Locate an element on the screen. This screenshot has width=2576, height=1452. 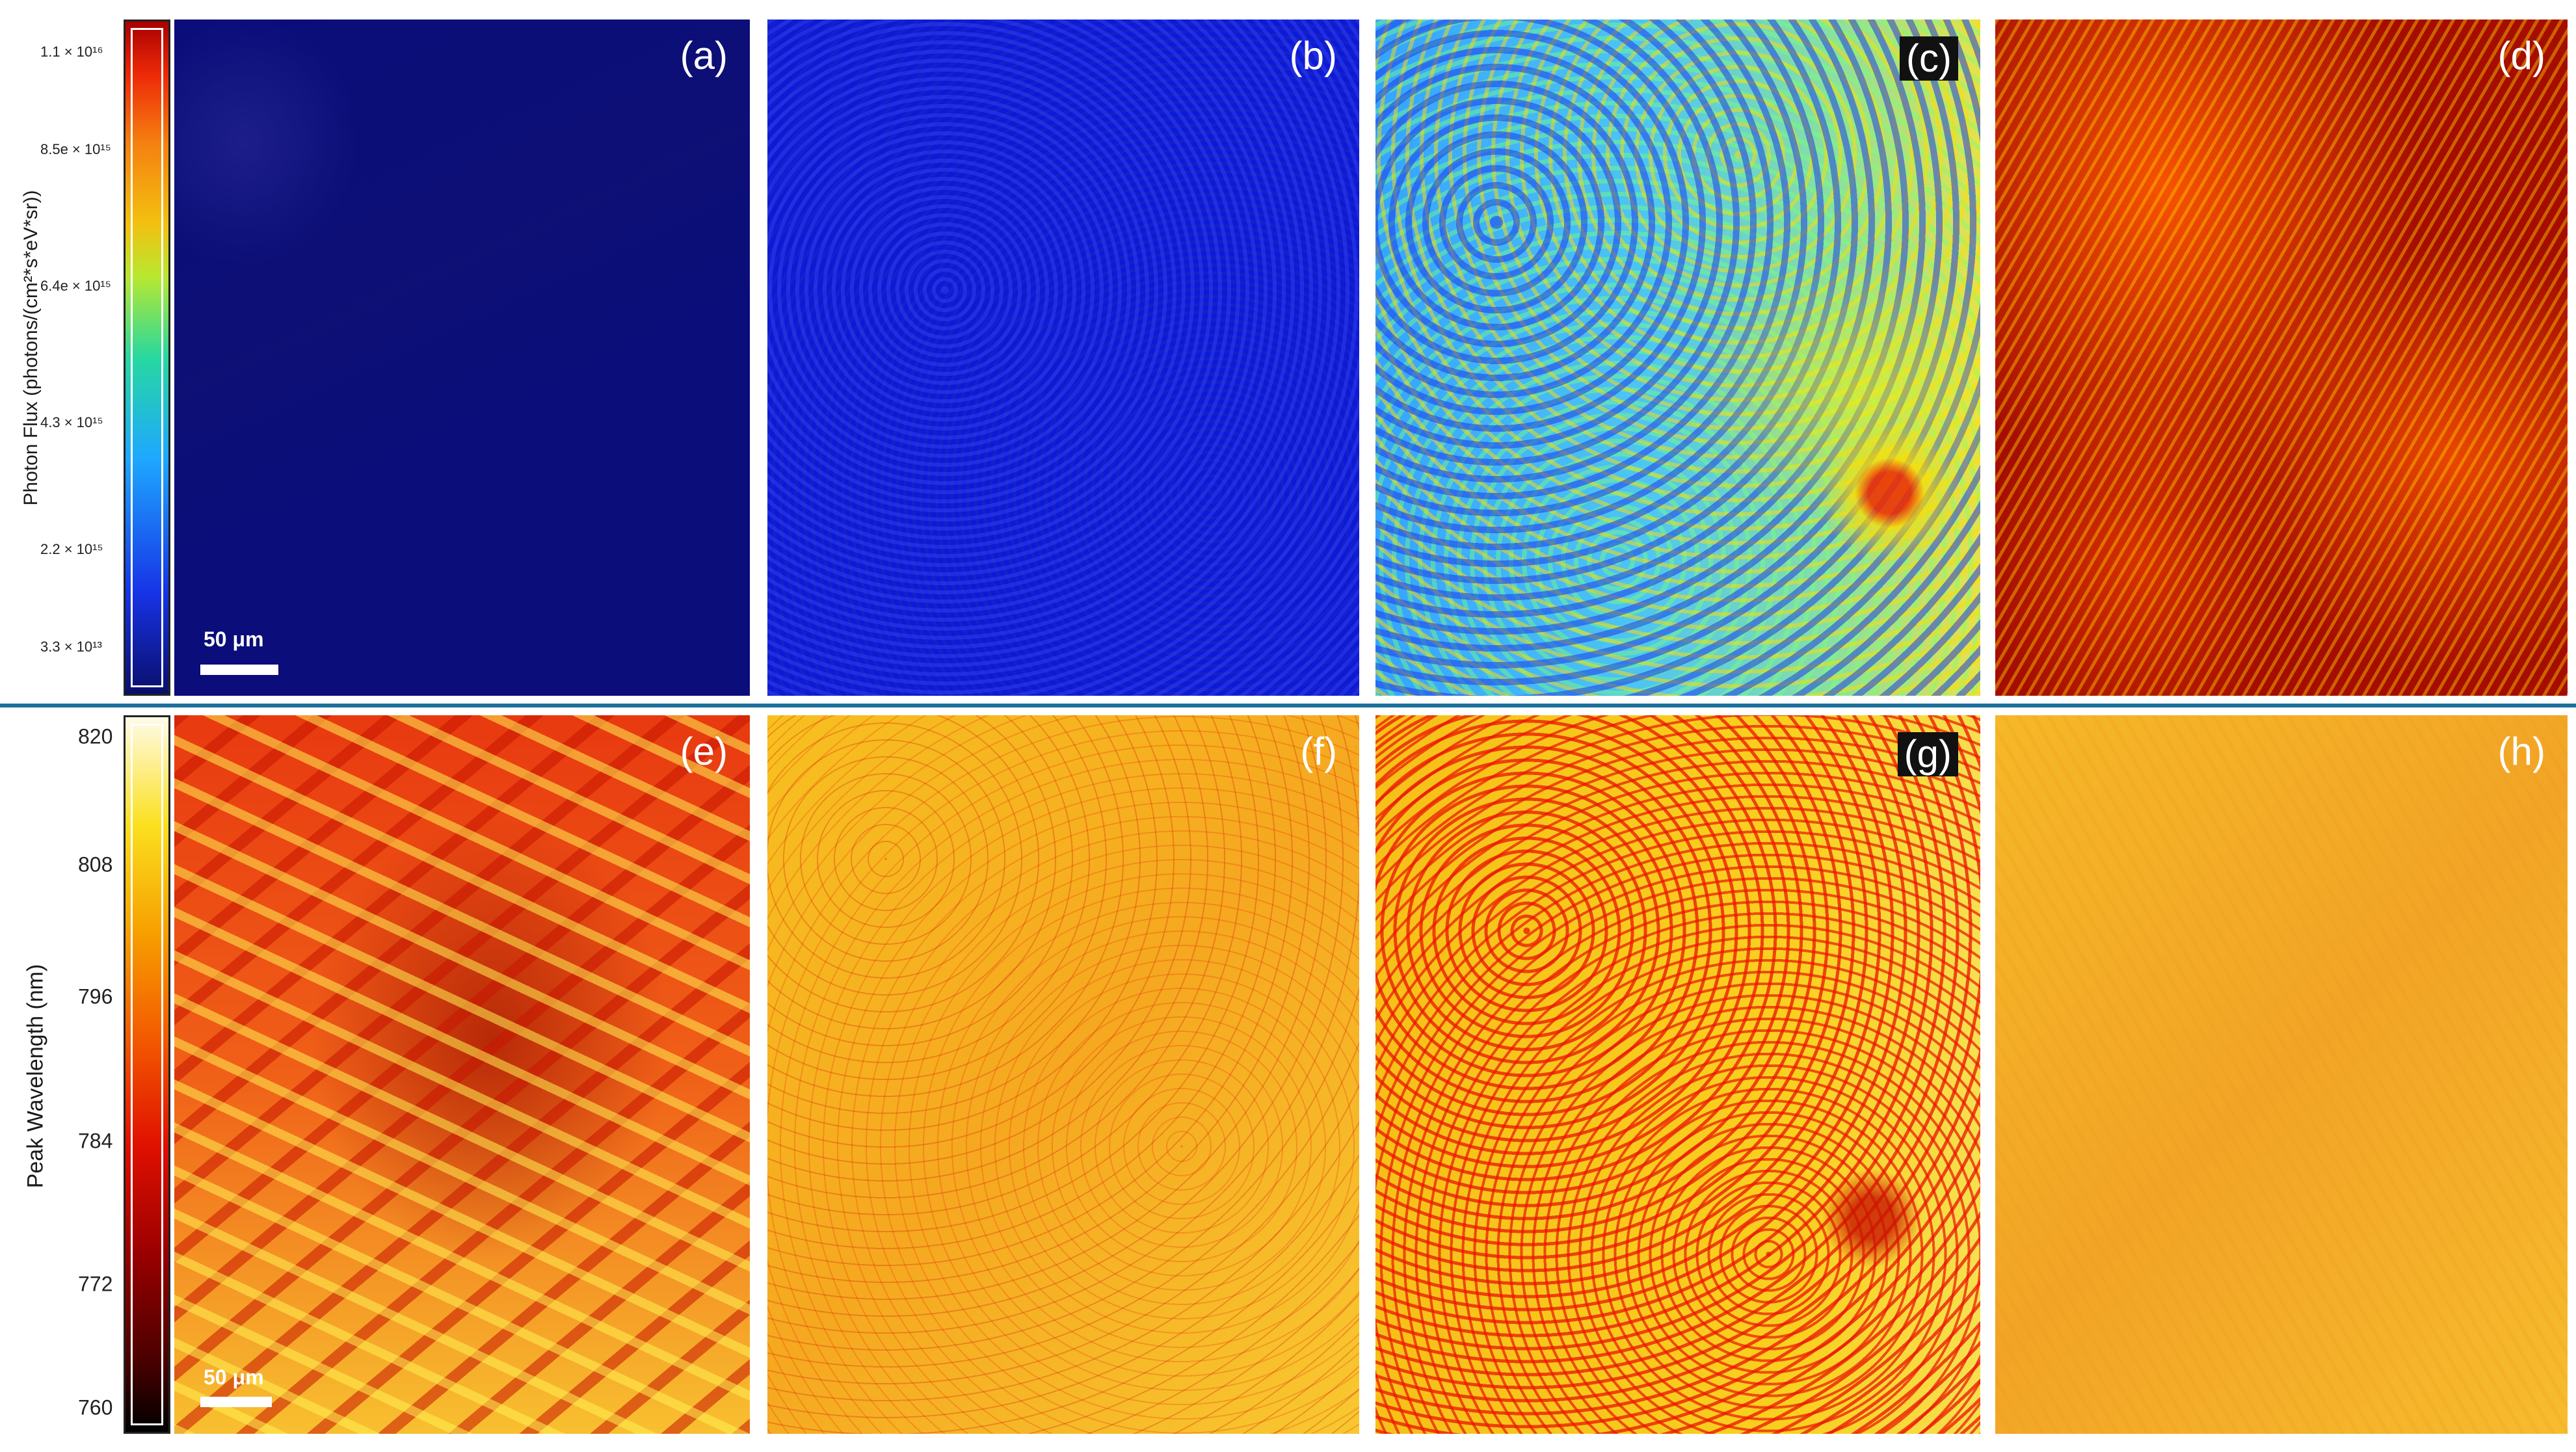
scale-bar-bottom is located at coordinates (236, 1402).